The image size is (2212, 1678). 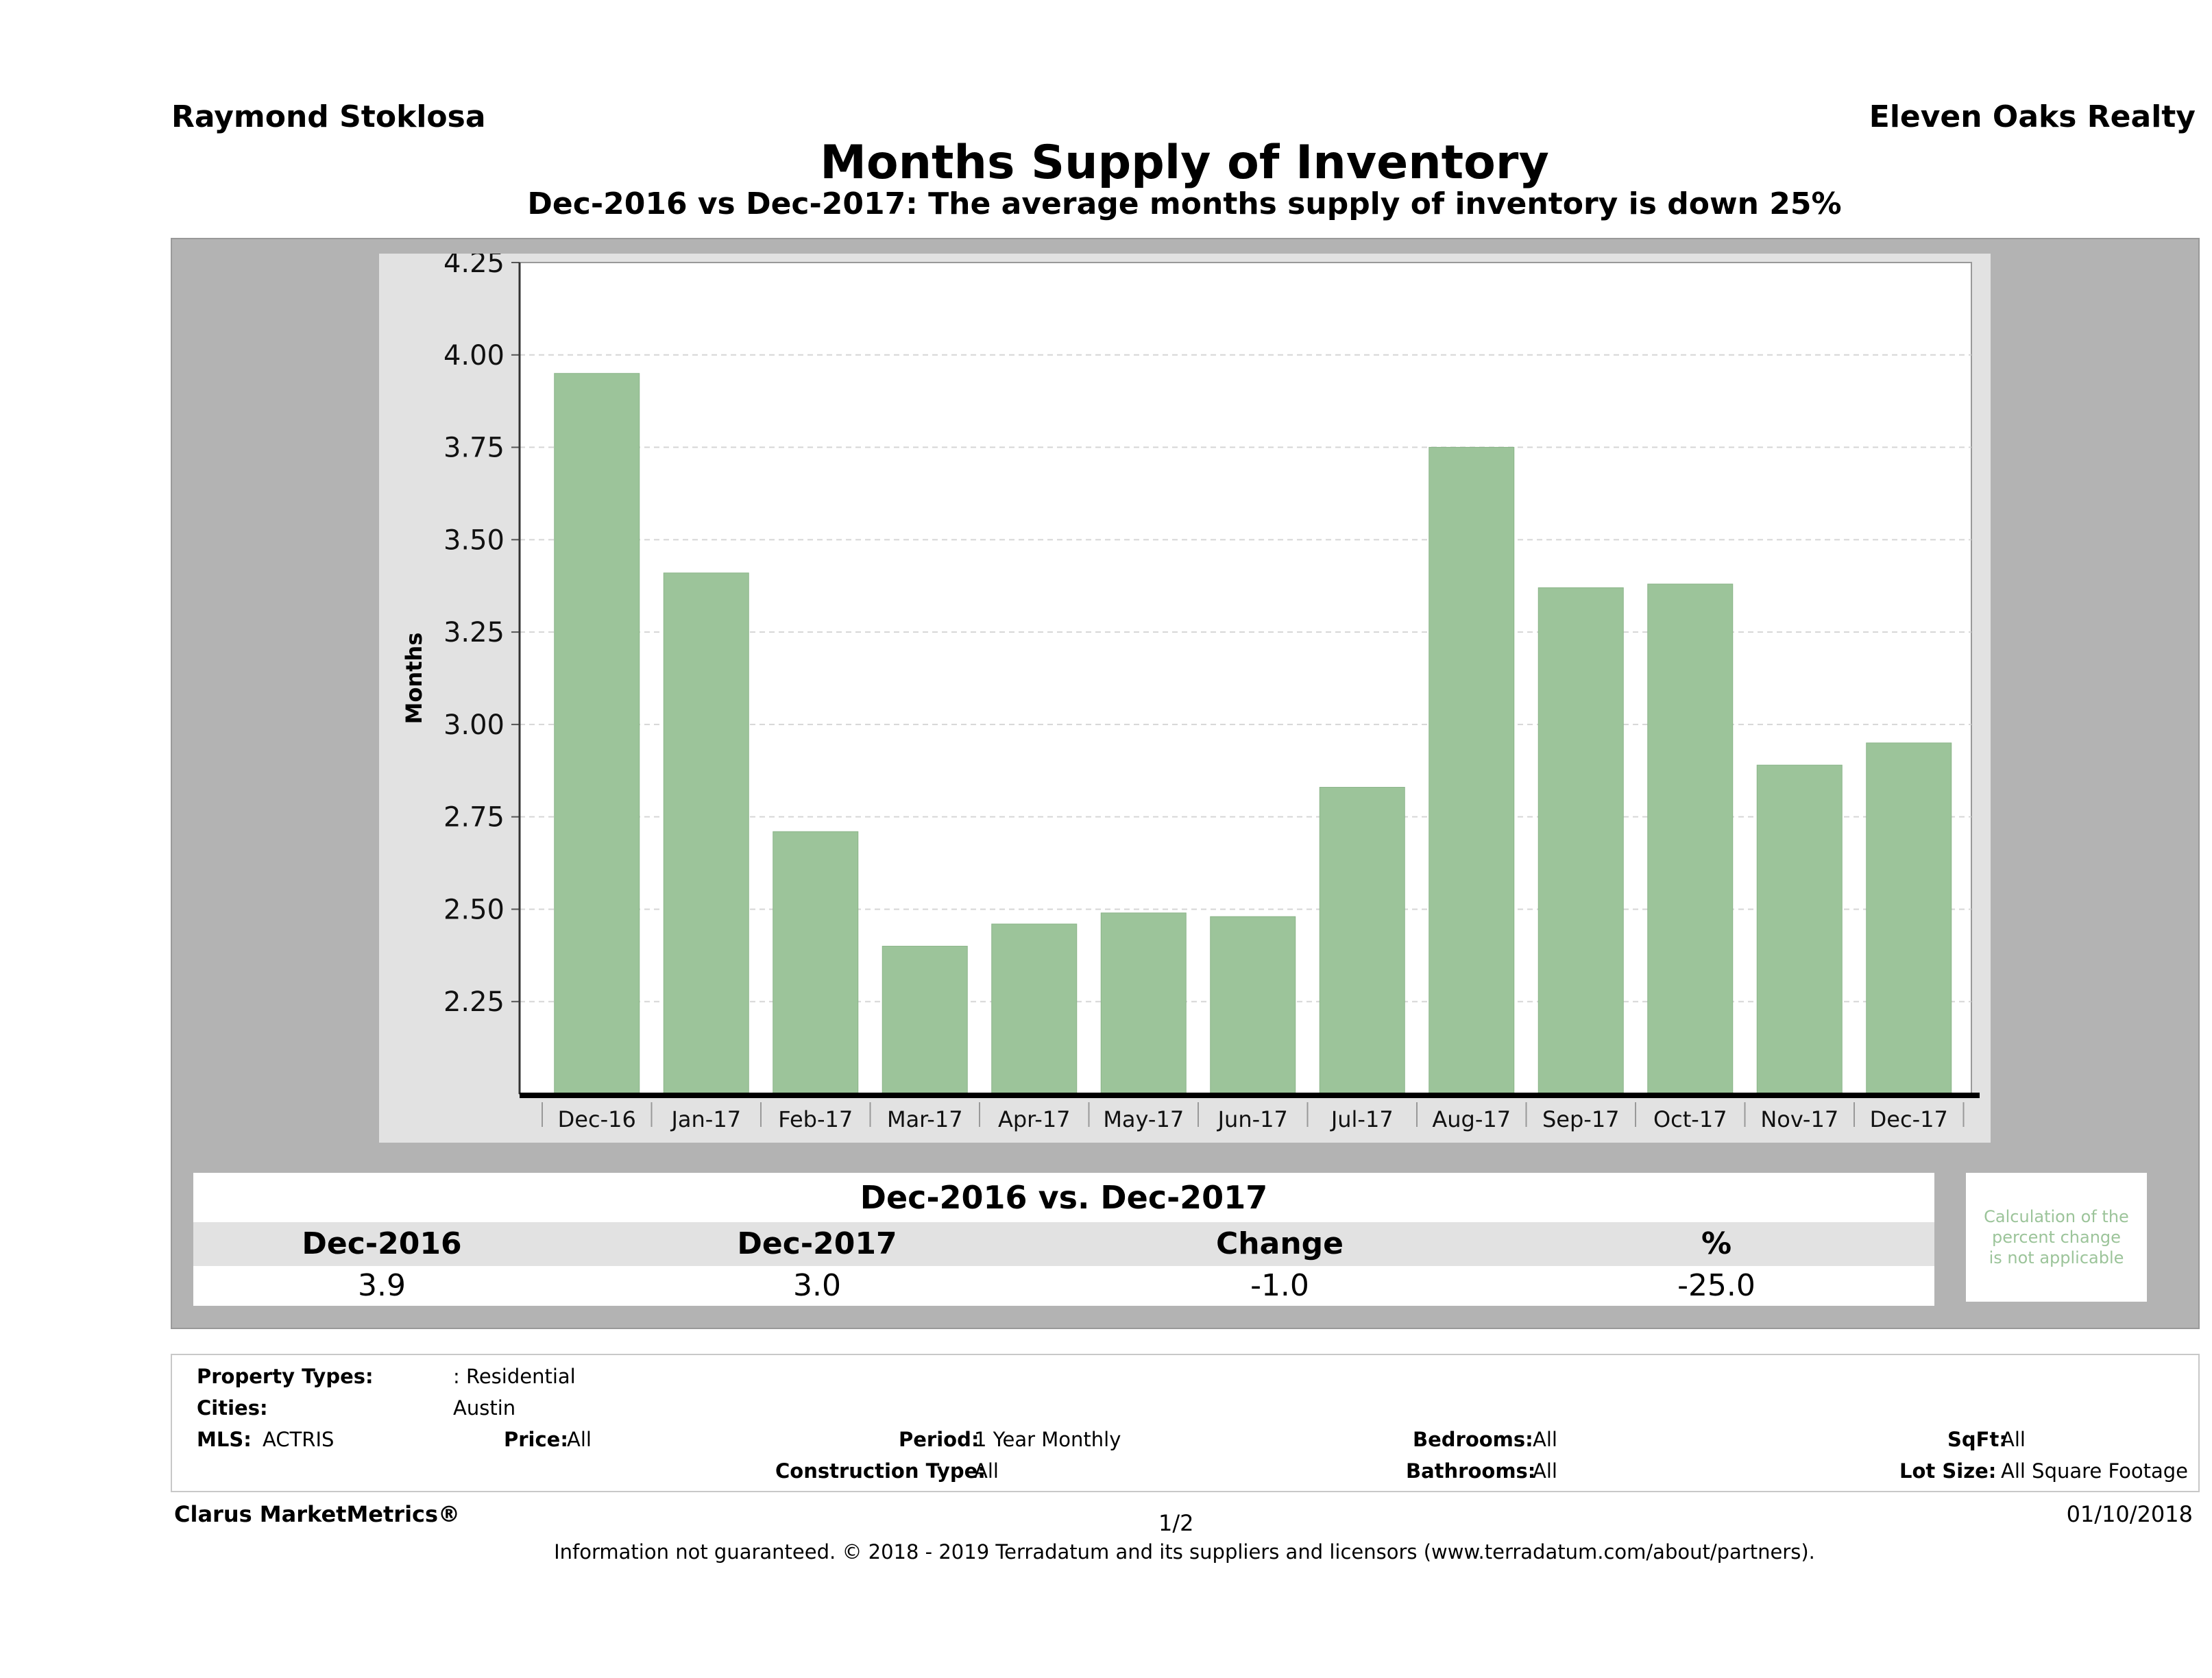 What do you see at coordinates (1063, 1244) in the screenshot?
I see `comparison-header-row: Dec-2016 Dec-2017 Change %` at bounding box center [1063, 1244].